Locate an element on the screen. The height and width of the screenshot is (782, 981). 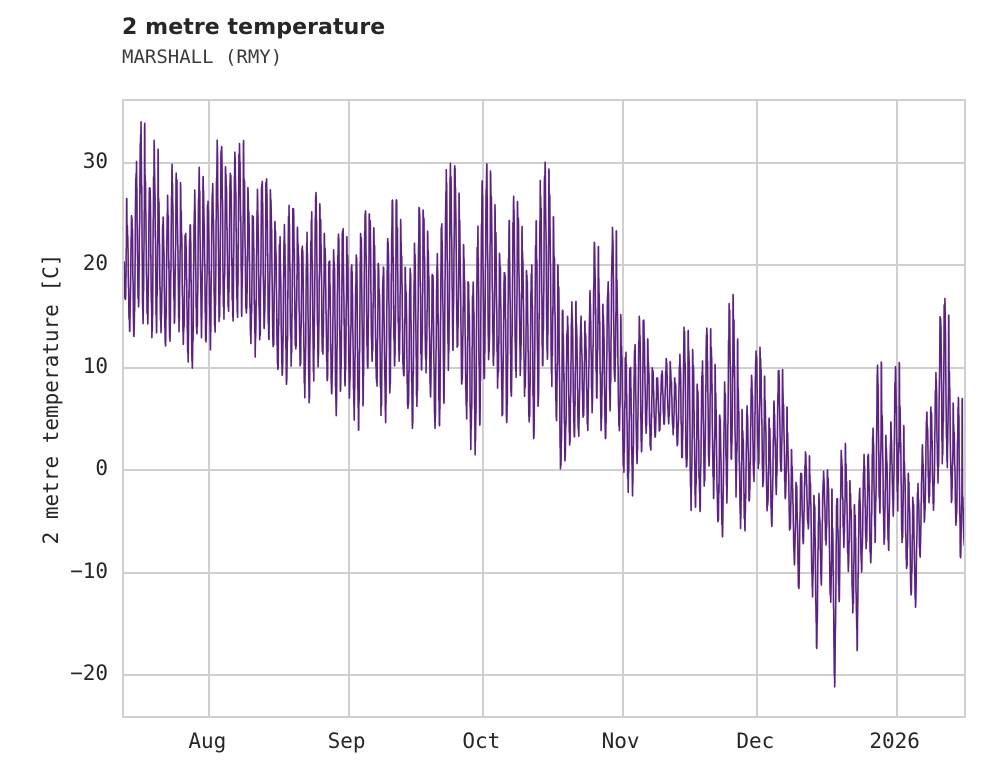
x-tick-label: 2026 is located at coordinates (894, 741).